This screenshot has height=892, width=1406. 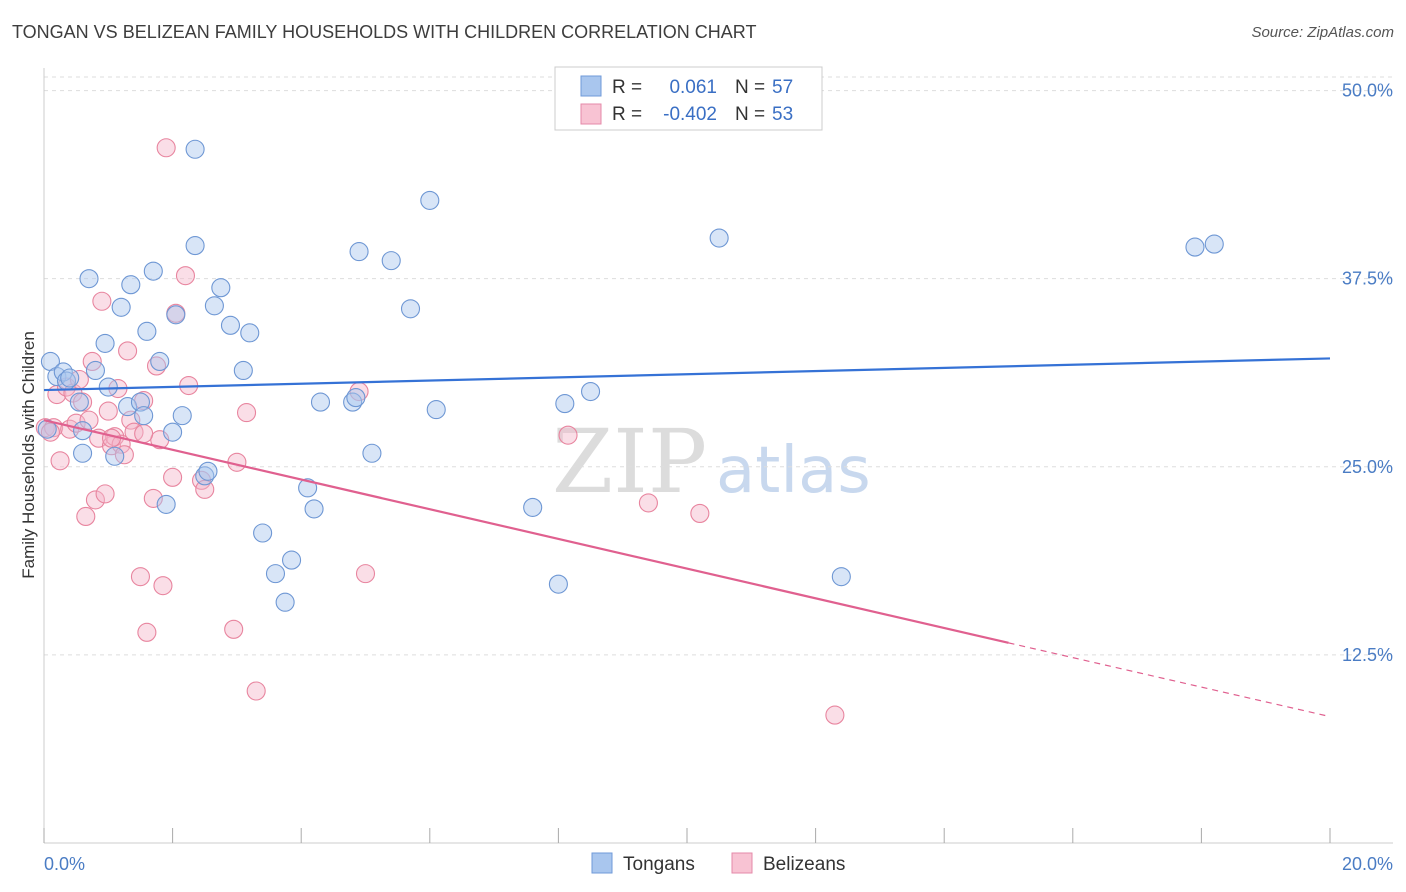 I want to click on y-tick-label: 50.0%, so click(x=1367, y=91).